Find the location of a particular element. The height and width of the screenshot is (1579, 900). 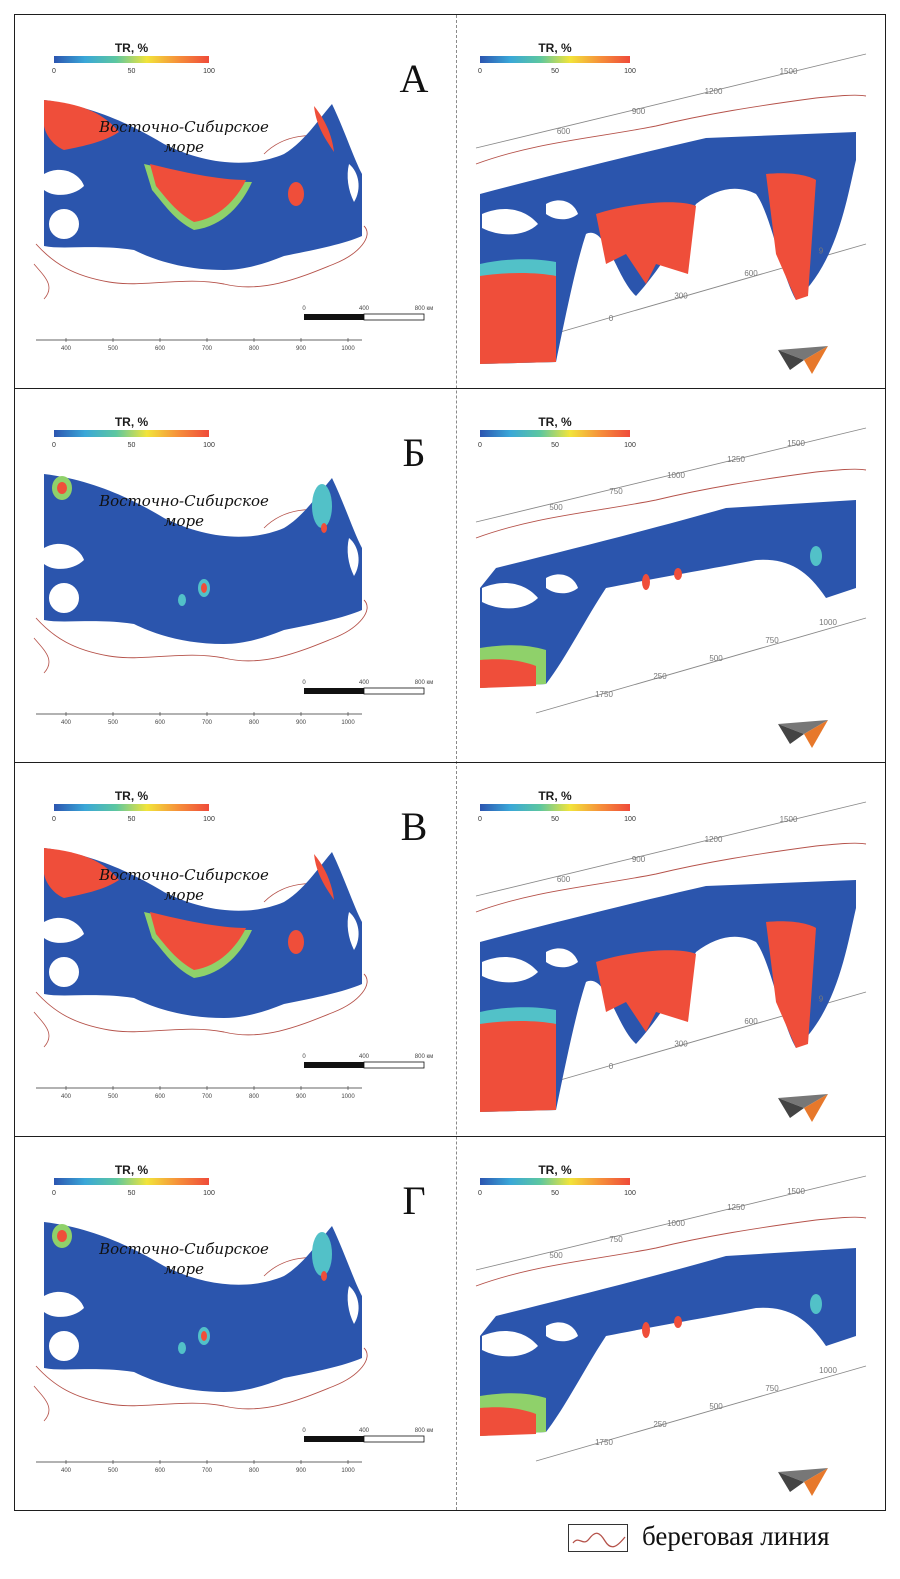

x-axis-tick-label: 900 is located at coordinates (301, 1097).